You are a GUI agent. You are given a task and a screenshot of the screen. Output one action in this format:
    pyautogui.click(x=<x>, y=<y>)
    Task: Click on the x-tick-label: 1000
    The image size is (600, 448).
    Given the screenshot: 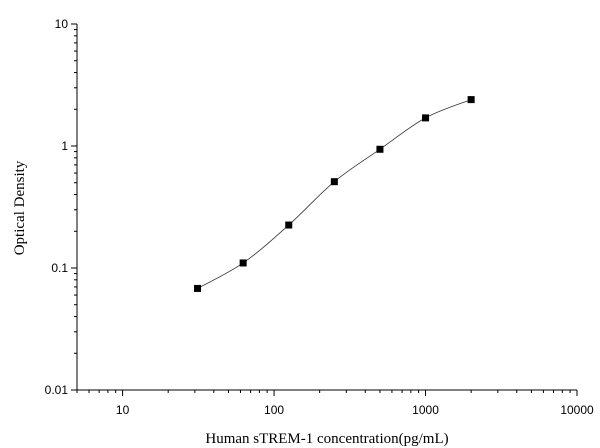 What is the action you would take?
    pyautogui.click(x=425, y=410)
    